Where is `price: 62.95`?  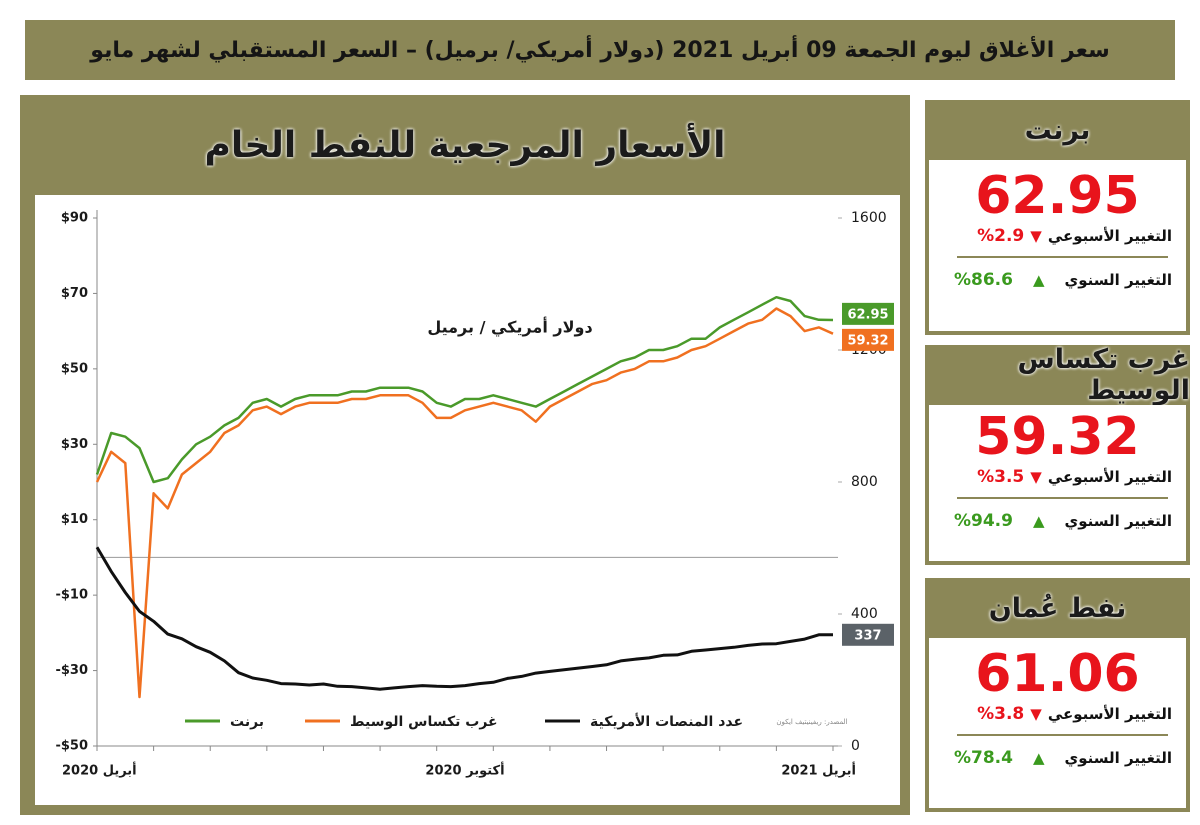
price: 62.95 is located at coordinates (1057, 196).